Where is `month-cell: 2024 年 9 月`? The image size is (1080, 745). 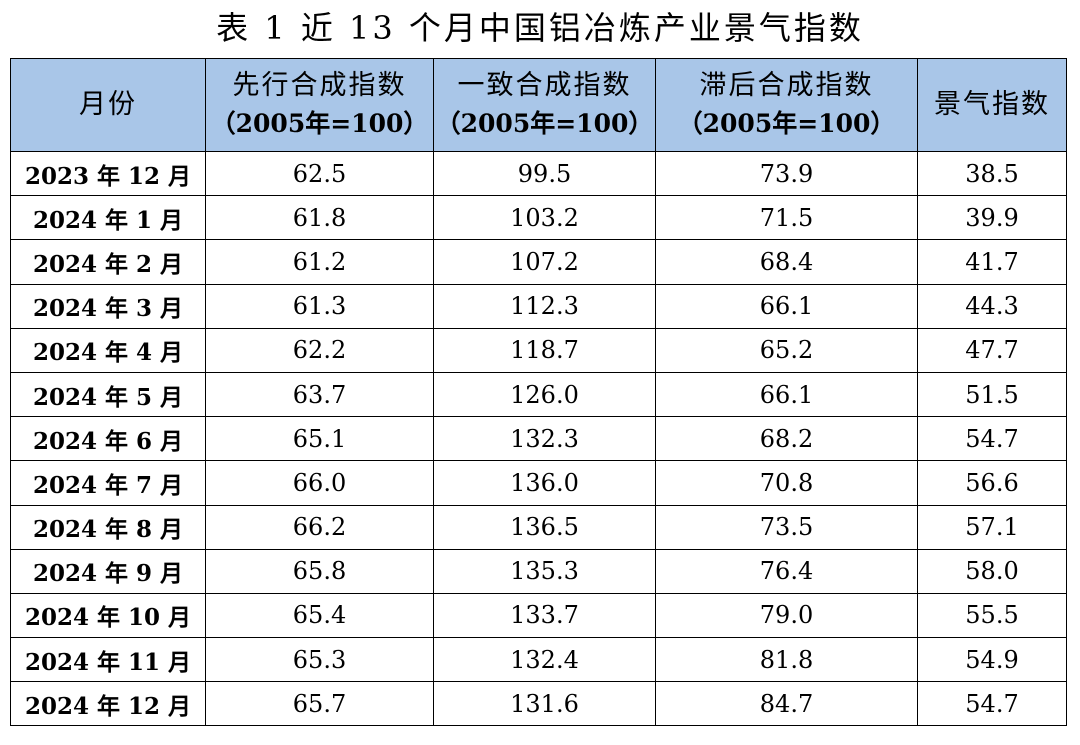 month-cell: 2024 年 9 月 is located at coordinates (108, 571).